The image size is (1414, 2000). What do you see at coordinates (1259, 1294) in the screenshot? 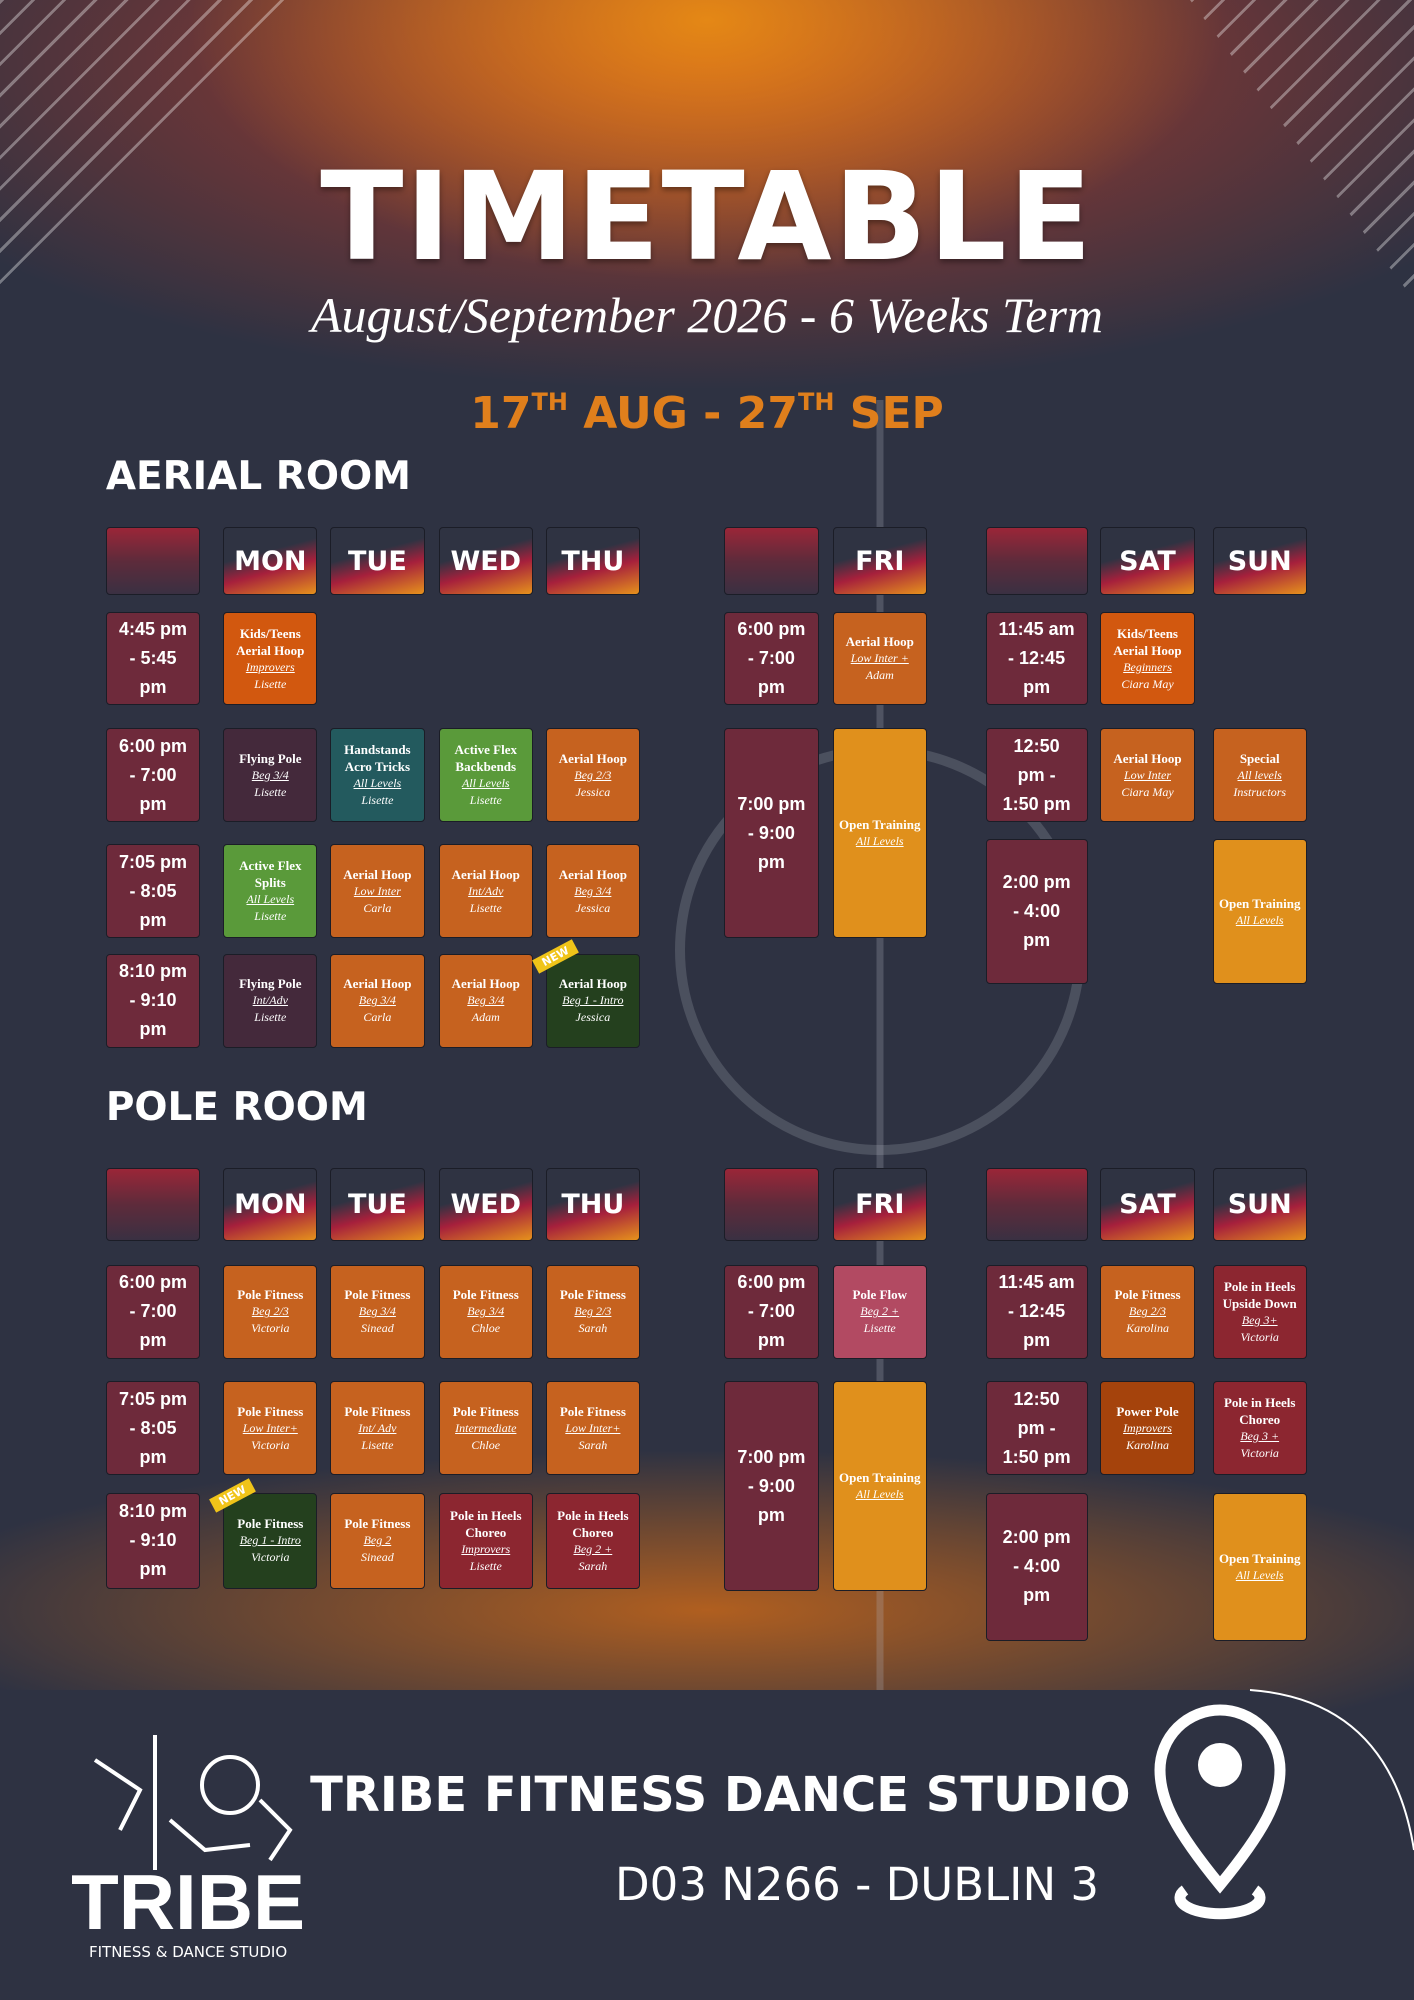
I see `class-title: Pole in Heels Upside Down` at bounding box center [1259, 1294].